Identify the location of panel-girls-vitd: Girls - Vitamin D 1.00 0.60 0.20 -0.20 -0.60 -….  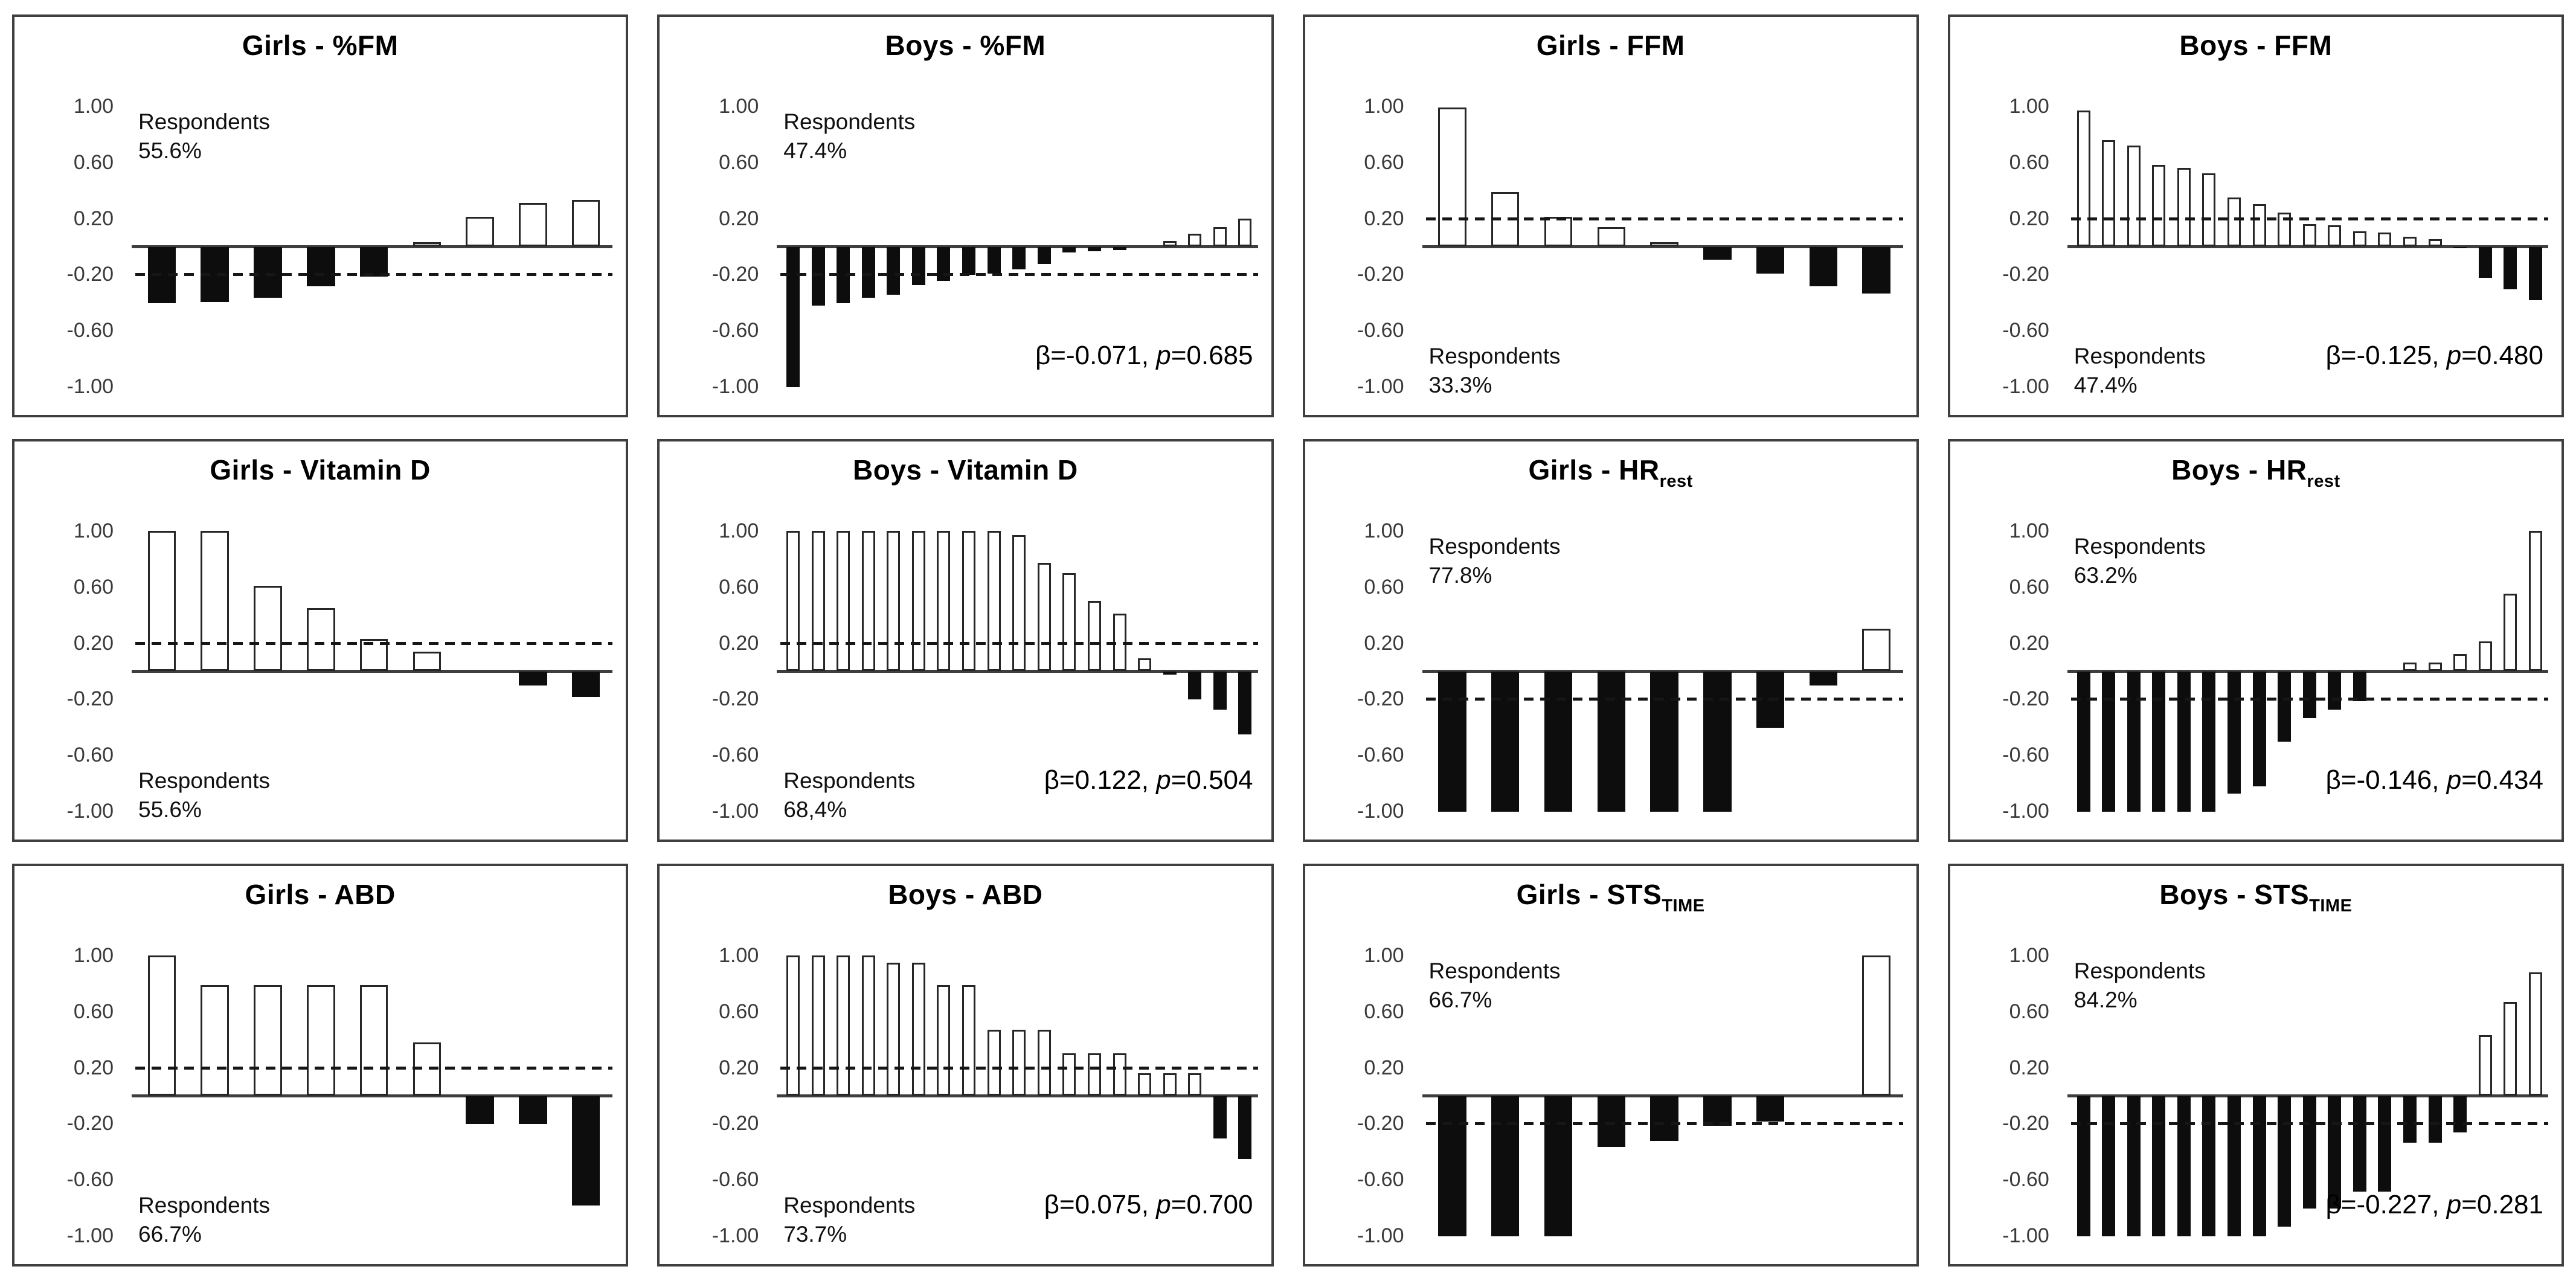
(320, 640).